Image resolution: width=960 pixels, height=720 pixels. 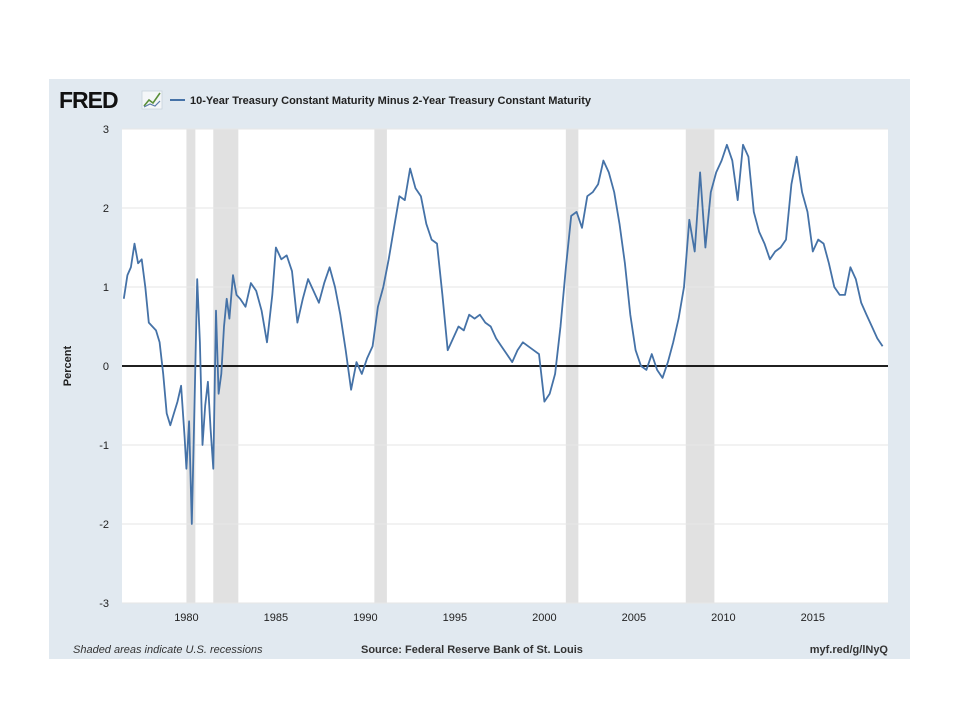 I want to click on recession-note: Shaded areas indicate U.S. recessions, so click(x=168, y=650).